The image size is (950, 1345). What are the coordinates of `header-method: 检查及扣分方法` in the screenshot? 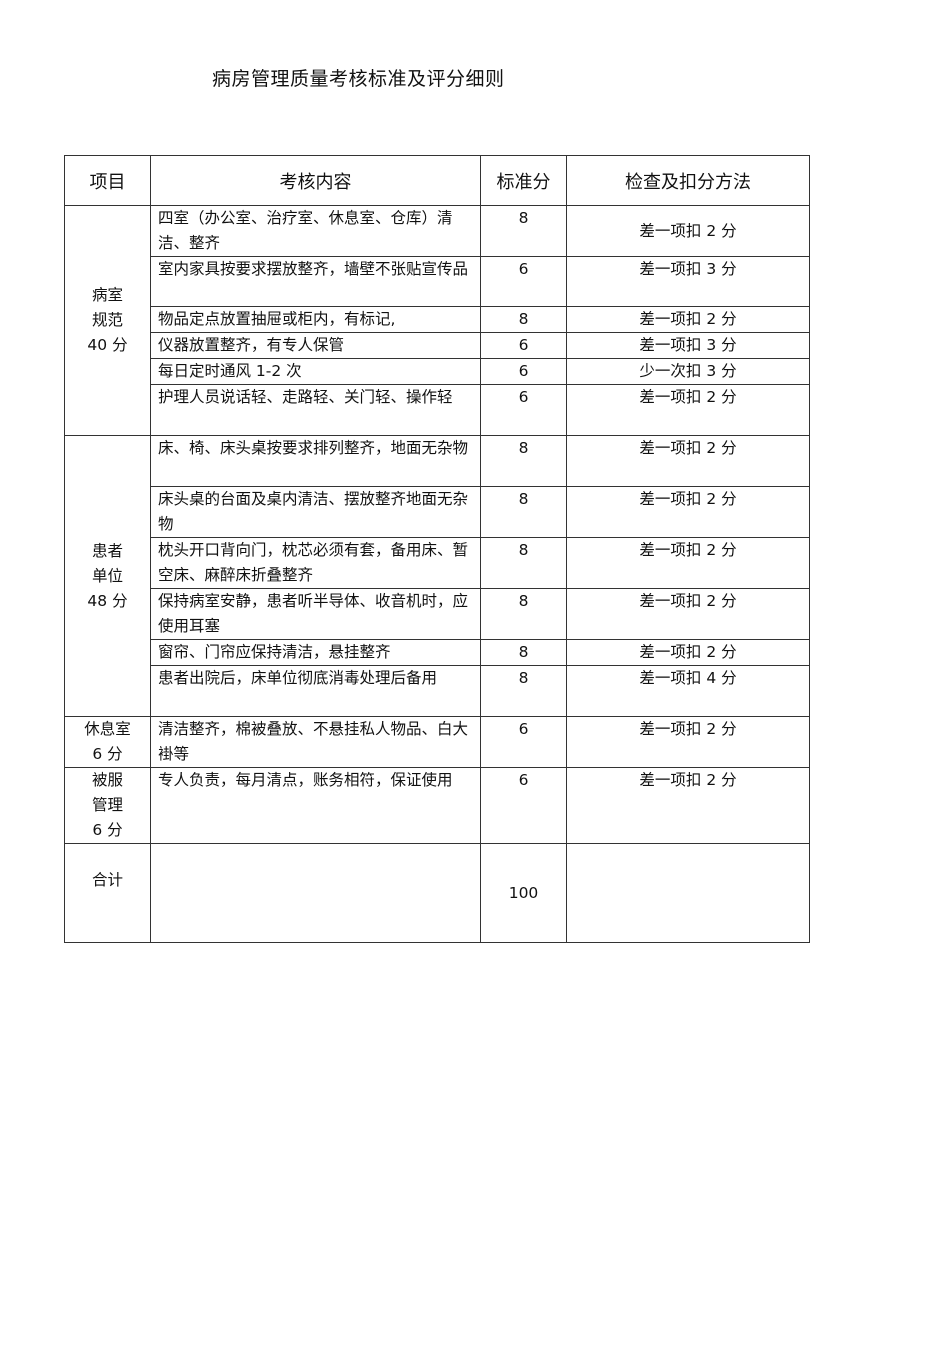 It's located at (688, 180).